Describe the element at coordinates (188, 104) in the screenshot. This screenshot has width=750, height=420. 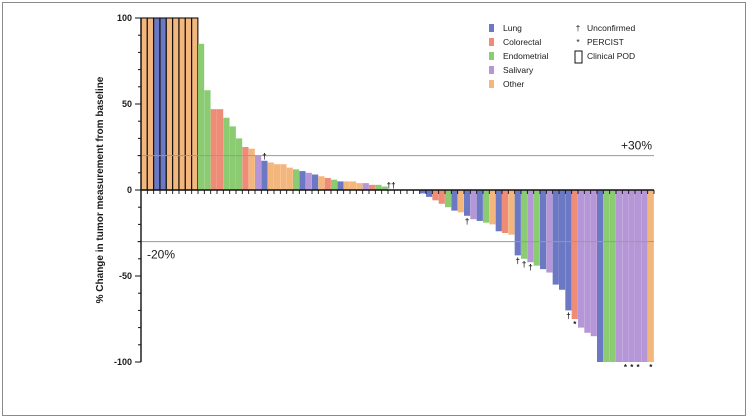
I see `bar-7-other` at that location.